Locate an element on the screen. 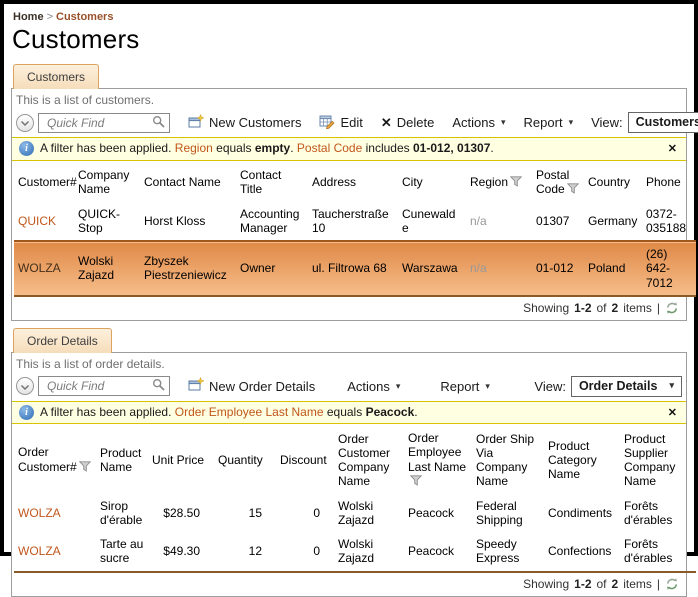 The image size is (698, 597). column-label: Product Category Name is located at coordinates (572, 460).